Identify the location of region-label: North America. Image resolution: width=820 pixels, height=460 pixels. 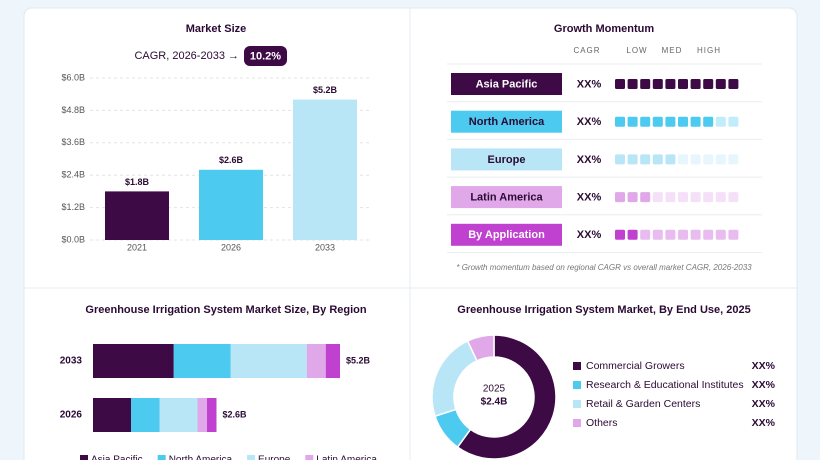
(507, 122).